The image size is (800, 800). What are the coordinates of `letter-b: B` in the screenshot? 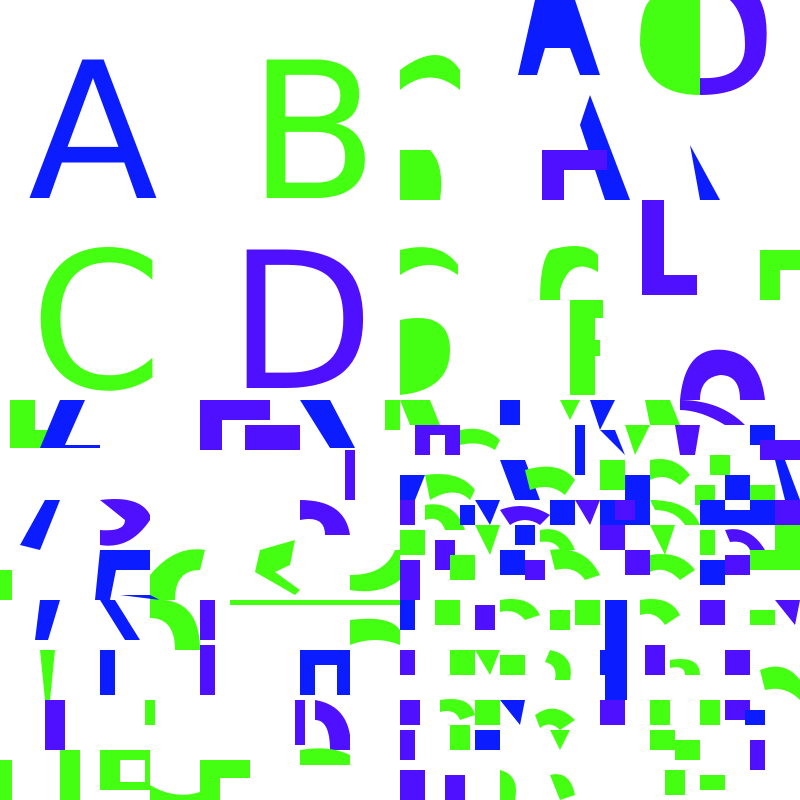 It's located at (313, 132).